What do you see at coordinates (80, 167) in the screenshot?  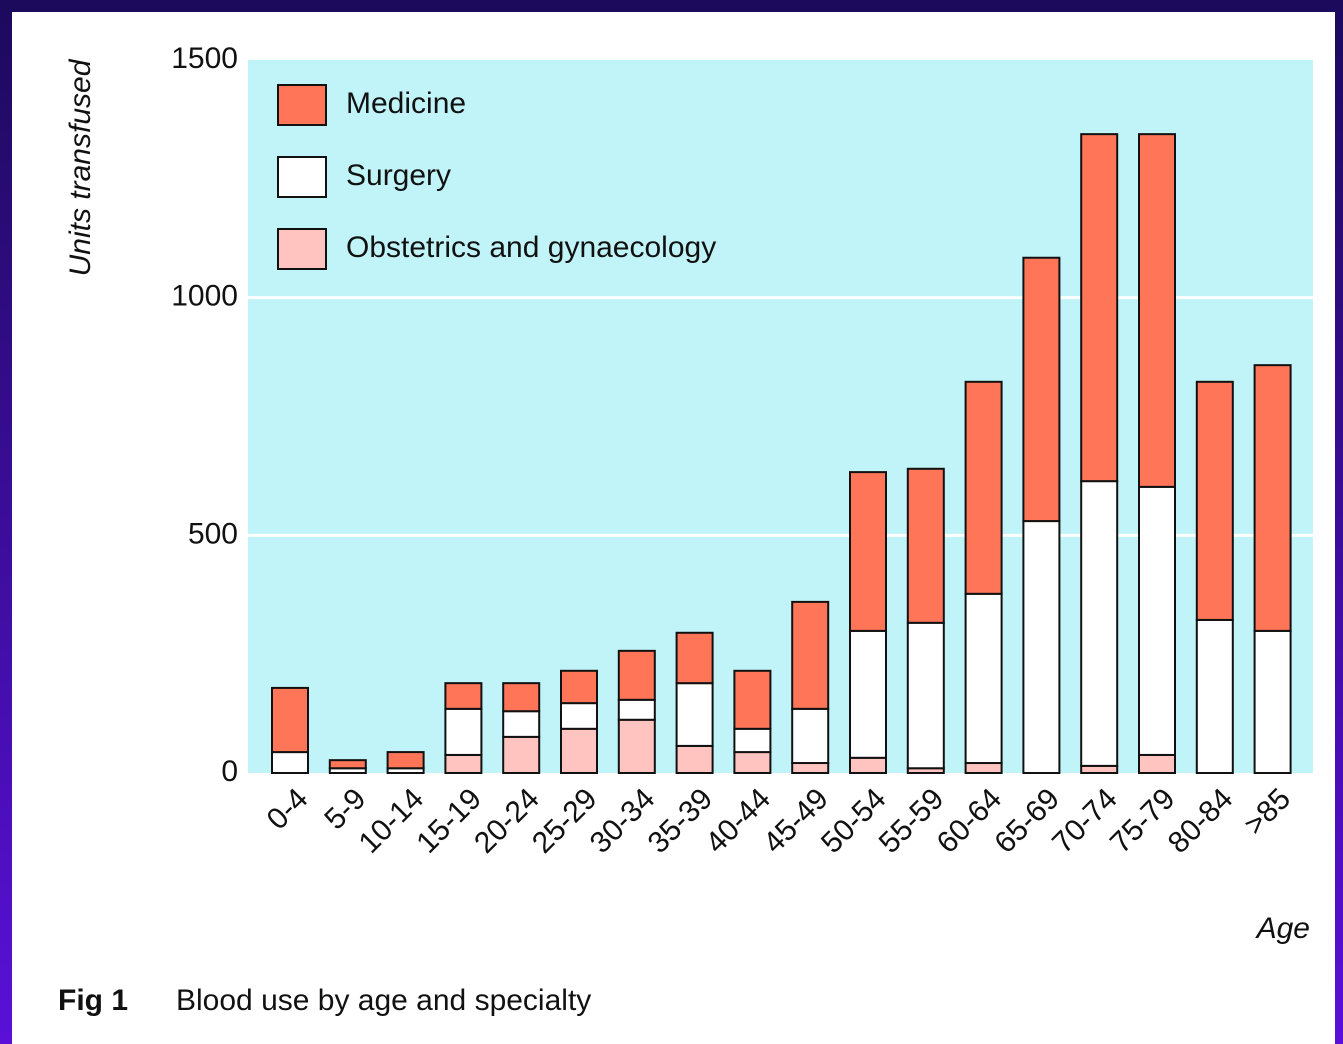 I see `y-axis-title: Units transfused` at bounding box center [80, 167].